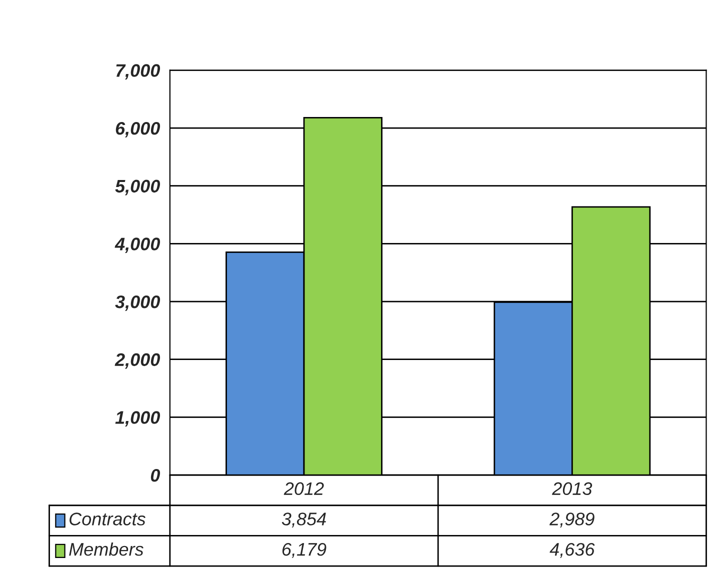 Image resolution: width=717 pixels, height=585 pixels. What do you see at coordinates (304, 520) in the screenshot?
I see `data-label: 3,854` at bounding box center [304, 520].